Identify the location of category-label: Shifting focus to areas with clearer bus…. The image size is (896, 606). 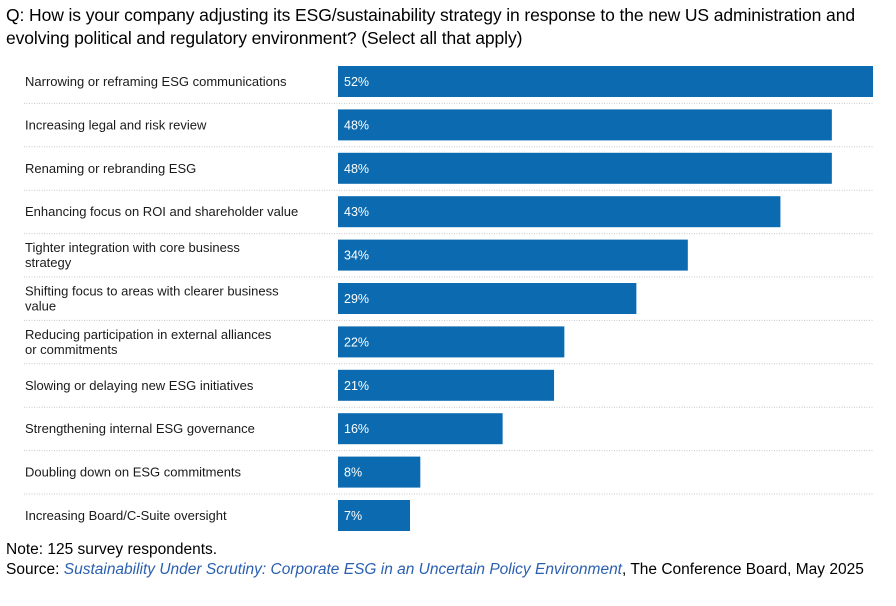
(152, 299).